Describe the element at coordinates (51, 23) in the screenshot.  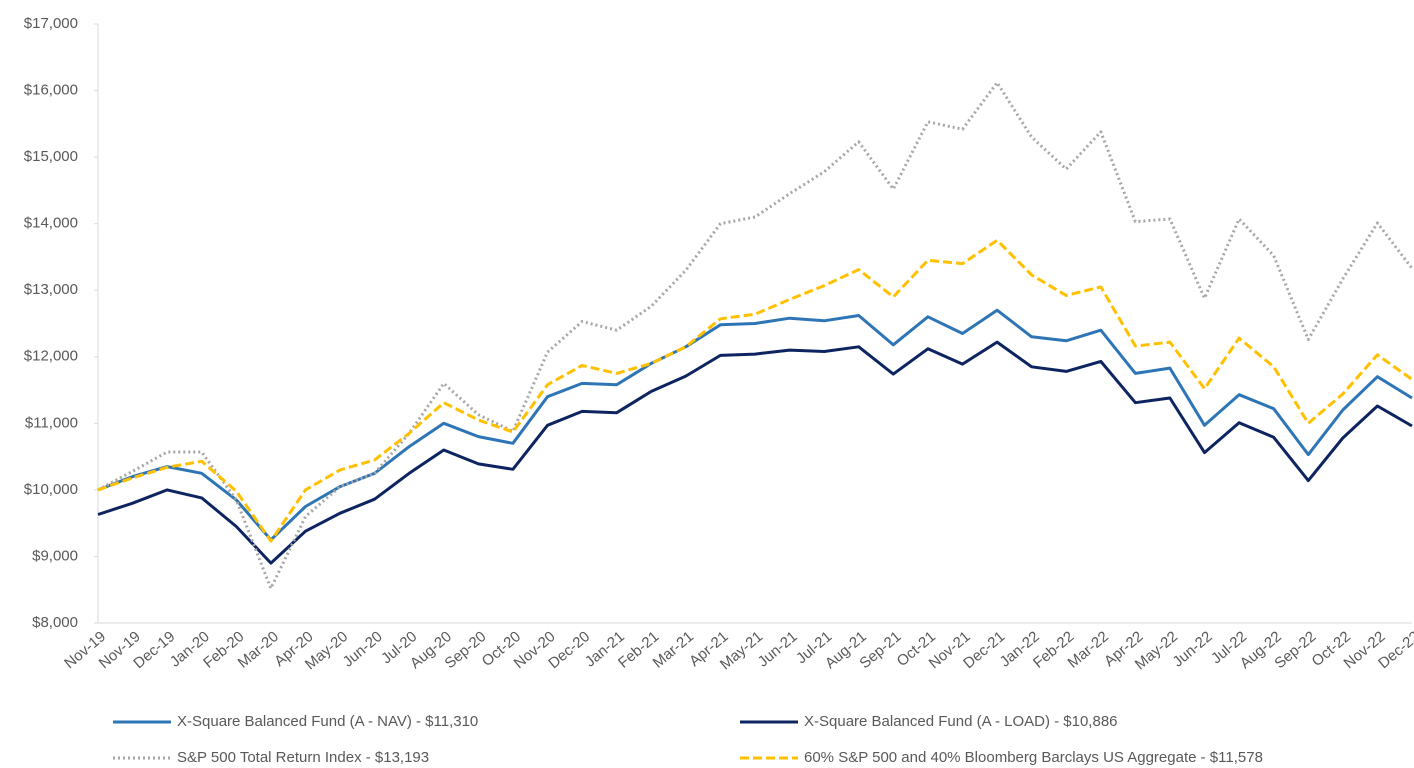
I see `y-tick-label: $17,000` at that location.